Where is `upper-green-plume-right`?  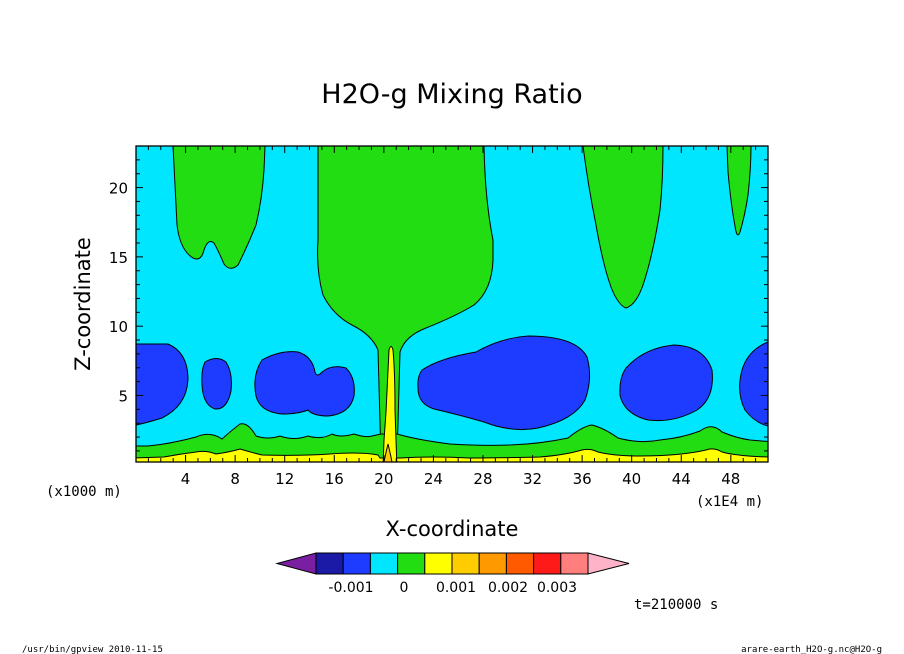 upper-green-plume-right is located at coordinates (623, 227).